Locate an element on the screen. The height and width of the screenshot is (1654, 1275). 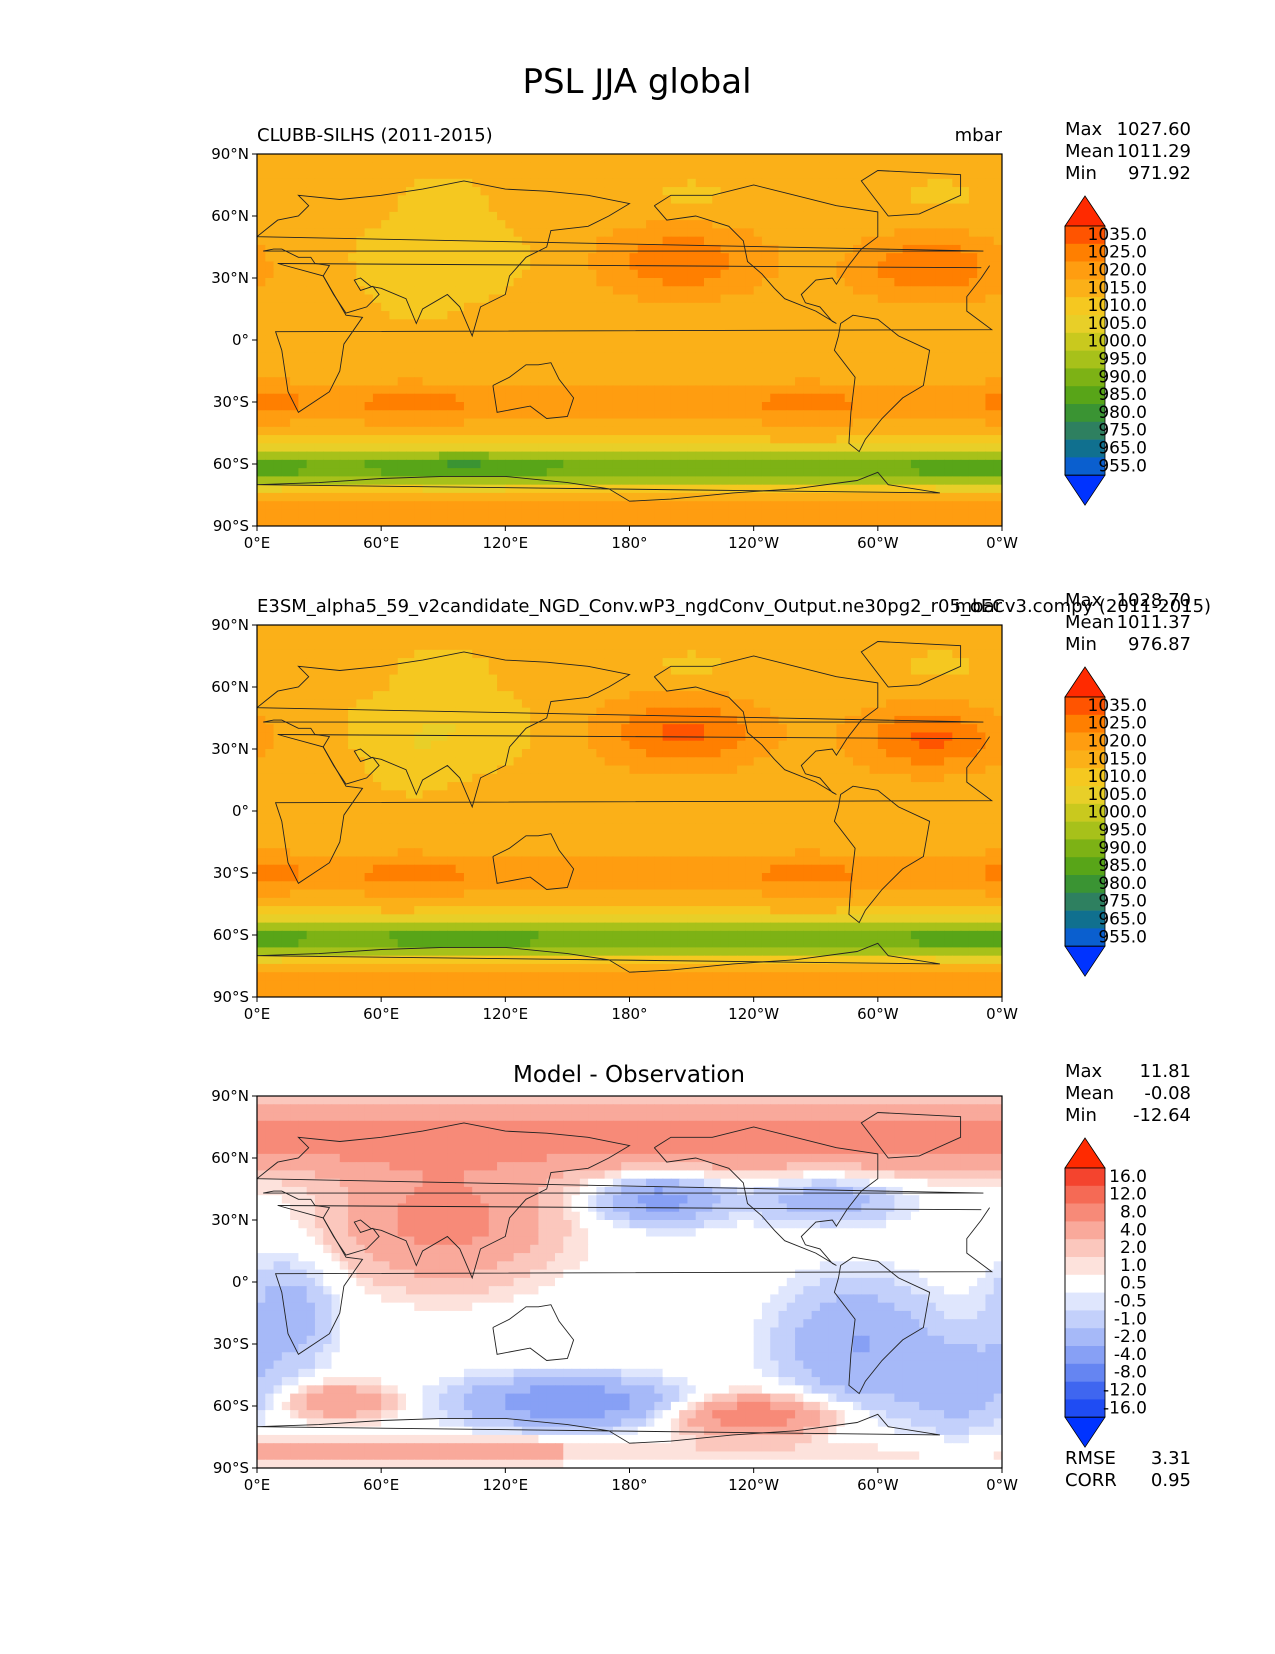
stat-value-max: 1027.60 is located at coordinates (1154, 129).